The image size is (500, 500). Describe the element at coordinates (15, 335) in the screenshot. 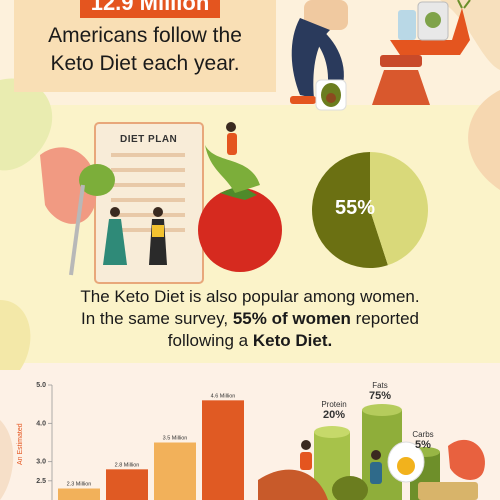

I see `leaf-shape-left-mid` at that location.